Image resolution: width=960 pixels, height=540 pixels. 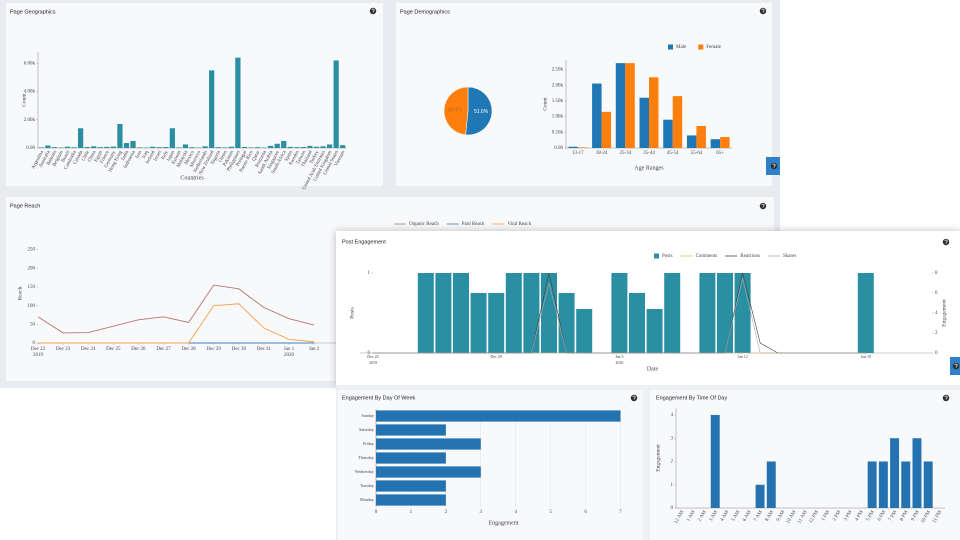 I want to click on x-tick-label: 13-17, so click(x=578, y=153).